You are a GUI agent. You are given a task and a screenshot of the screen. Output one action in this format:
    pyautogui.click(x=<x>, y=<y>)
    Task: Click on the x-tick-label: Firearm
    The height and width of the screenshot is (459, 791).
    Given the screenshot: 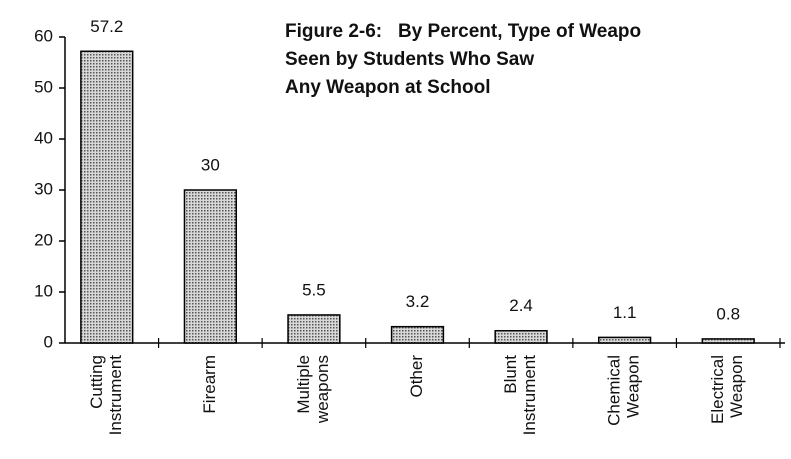 What is the action you would take?
    pyautogui.click(x=209, y=384)
    